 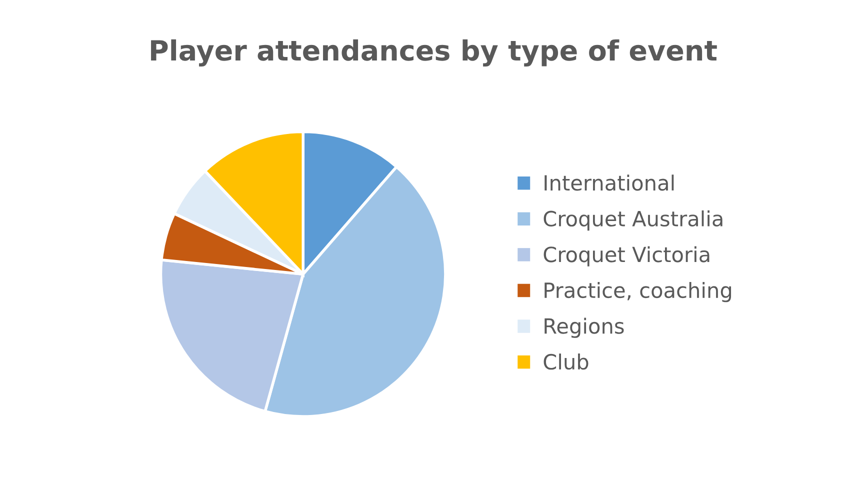 I want to click on legend-label: Croquet Australia, so click(x=633, y=220).